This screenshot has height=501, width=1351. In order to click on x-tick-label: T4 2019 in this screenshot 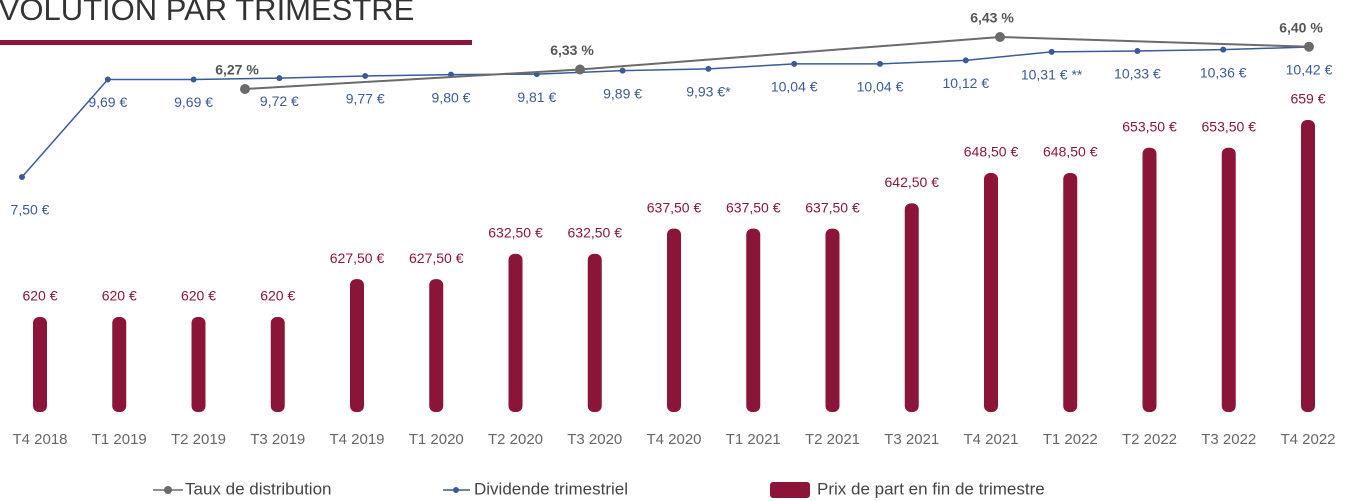, I will do `click(356, 439)`.